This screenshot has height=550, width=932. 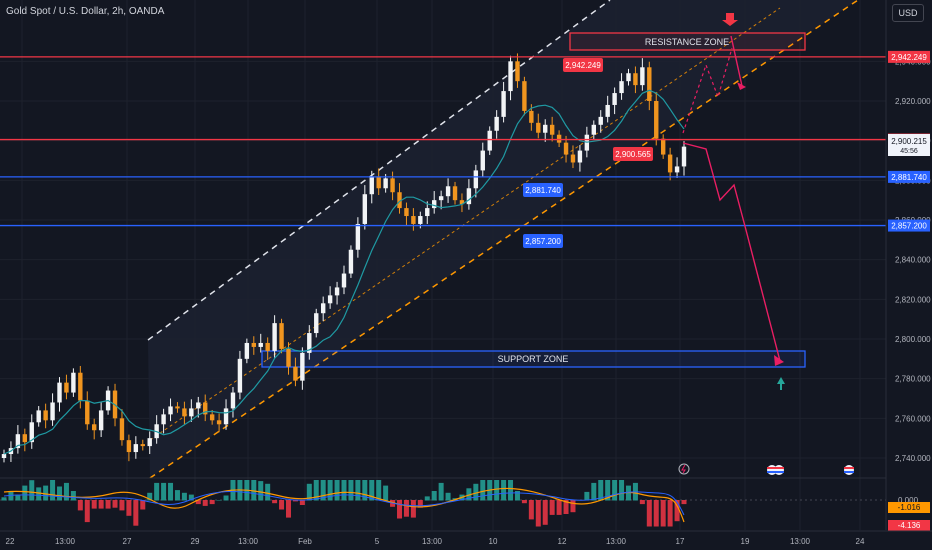 What do you see at coordinates (909, 141) in the screenshot?
I see `last-price-text: 2,900.215` at bounding box center [909, 141].